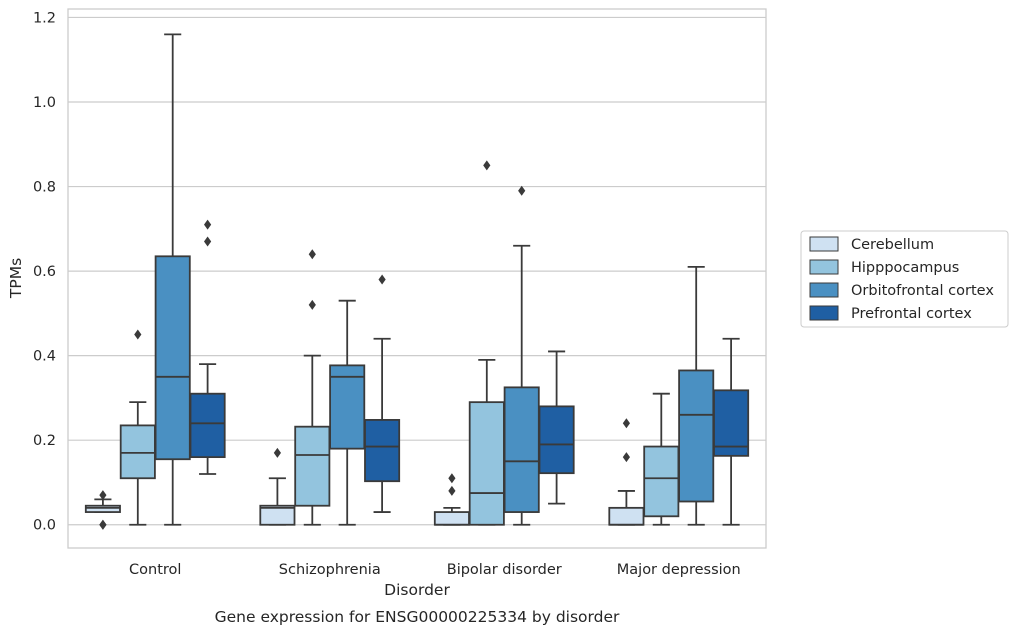 This screenshot has width=1018, height=634. Describe the element at coordinates (44, 18) in the screenshot. I see `y-tick-label: 1.2` at that location.